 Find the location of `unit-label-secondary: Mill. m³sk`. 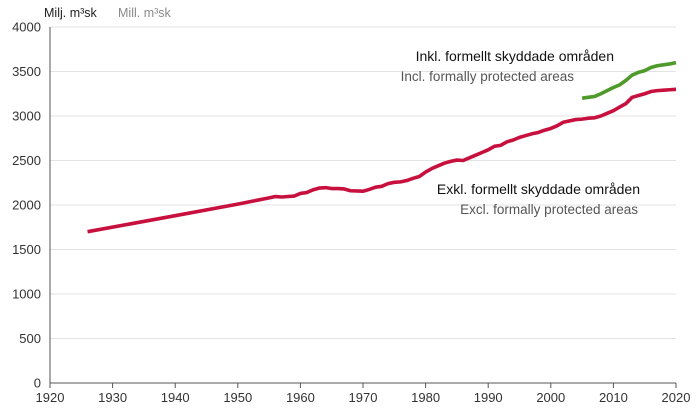

unit-label-secondary: Mill. m³sk is located at coordinates (145, 13).